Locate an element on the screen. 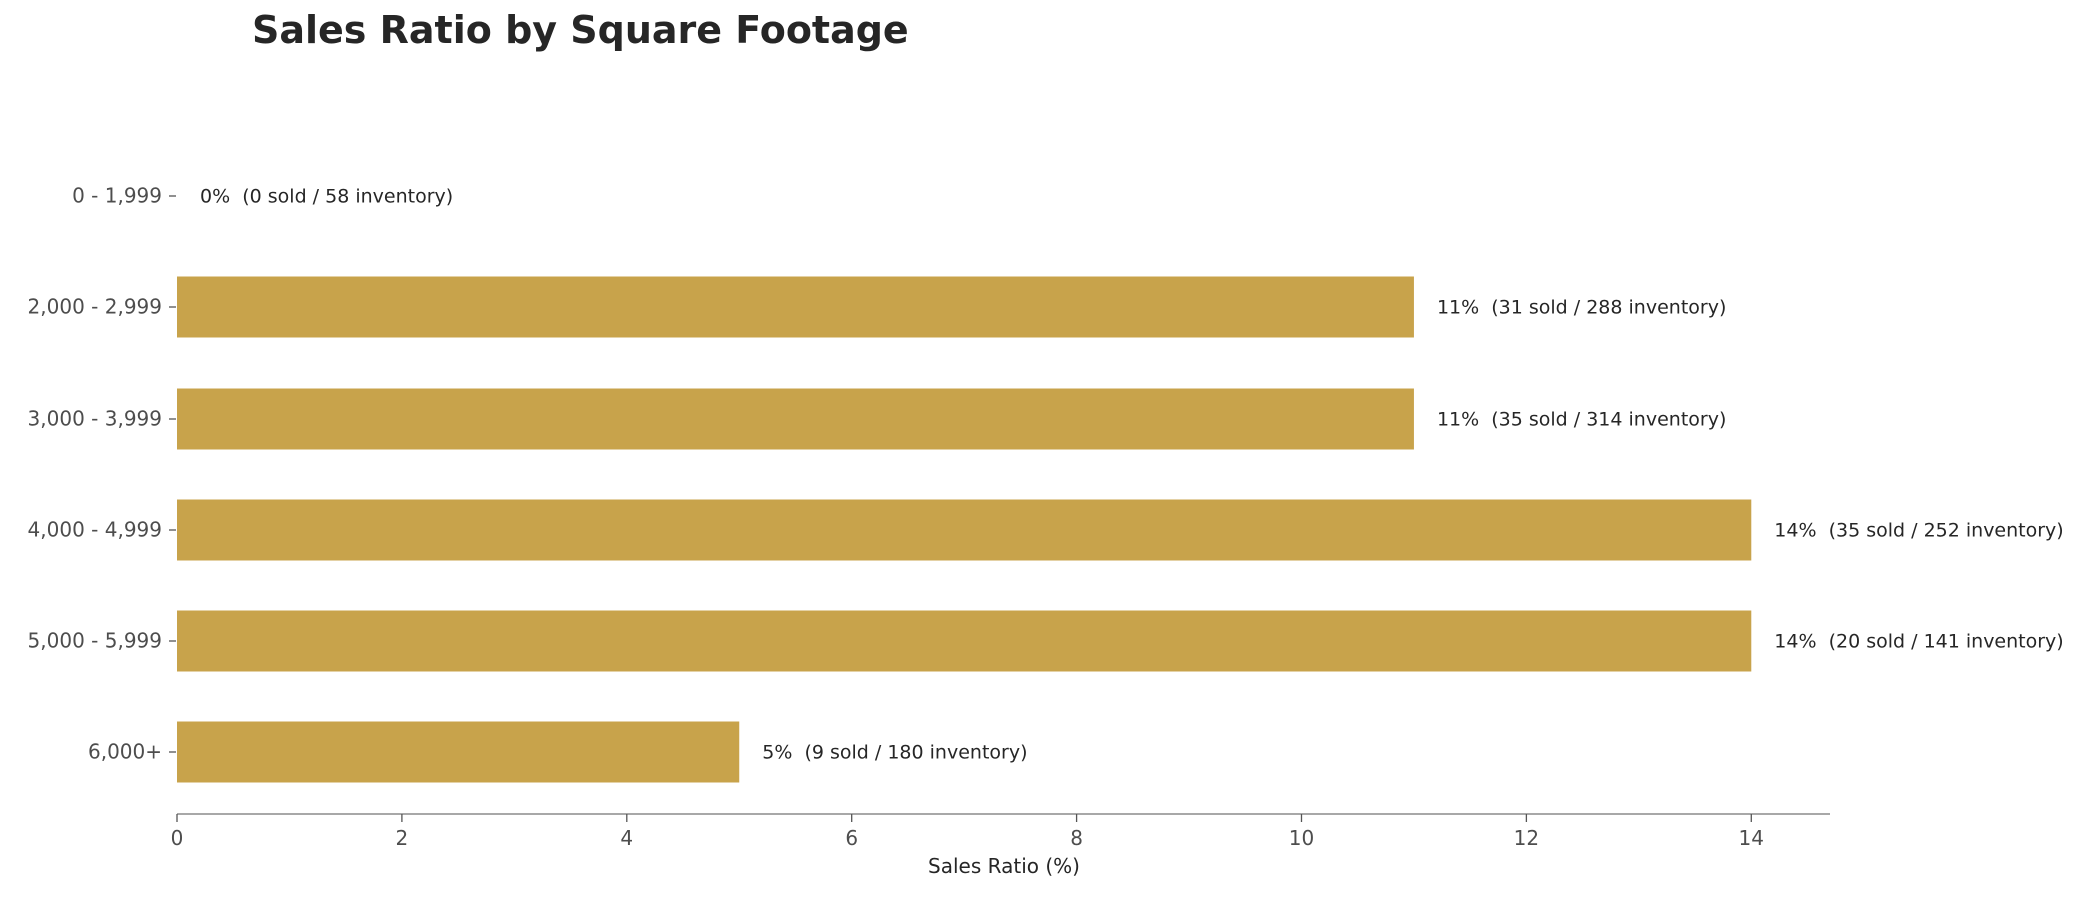  x-tick-label: 12 is located at coordinates (1526, 838).